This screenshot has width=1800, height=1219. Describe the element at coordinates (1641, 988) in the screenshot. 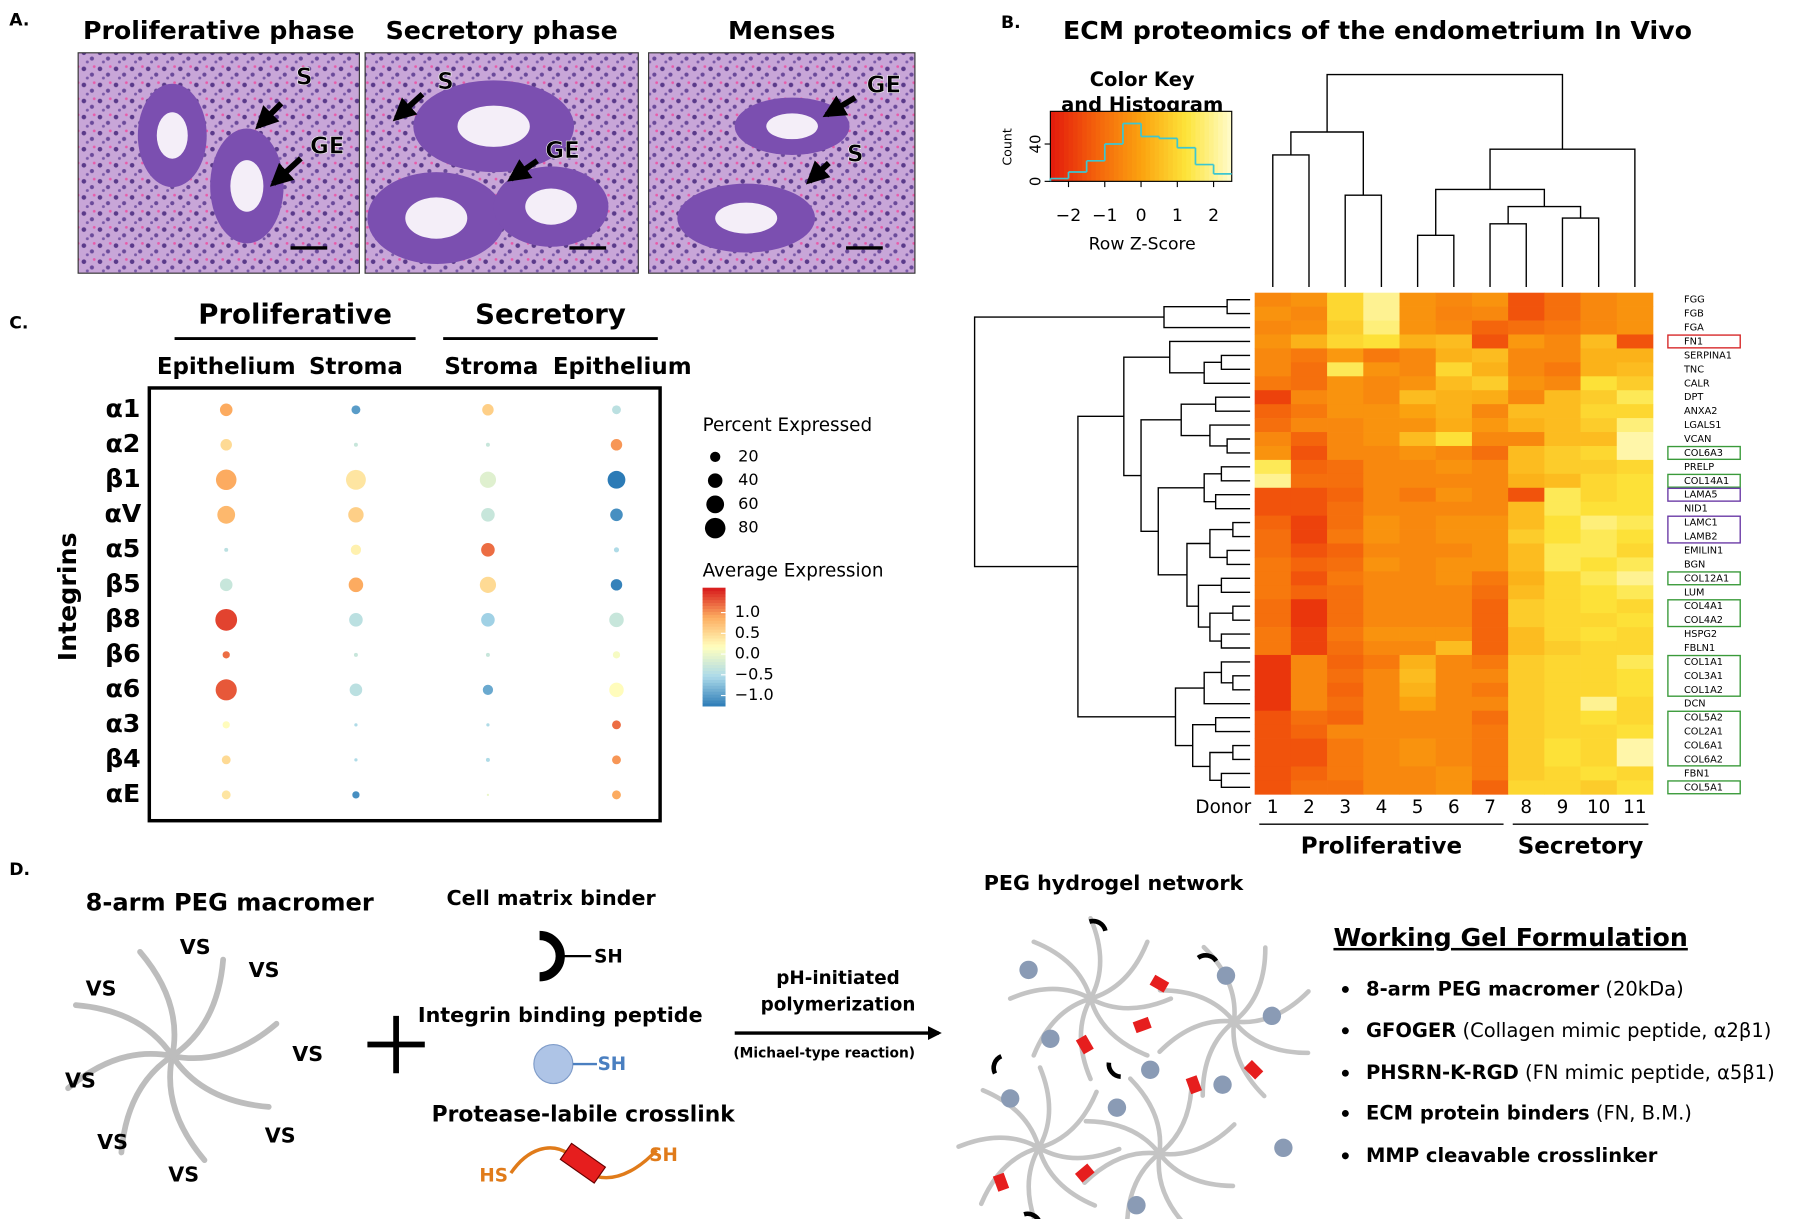

I see `item-detail: (20kDa)` at that location.